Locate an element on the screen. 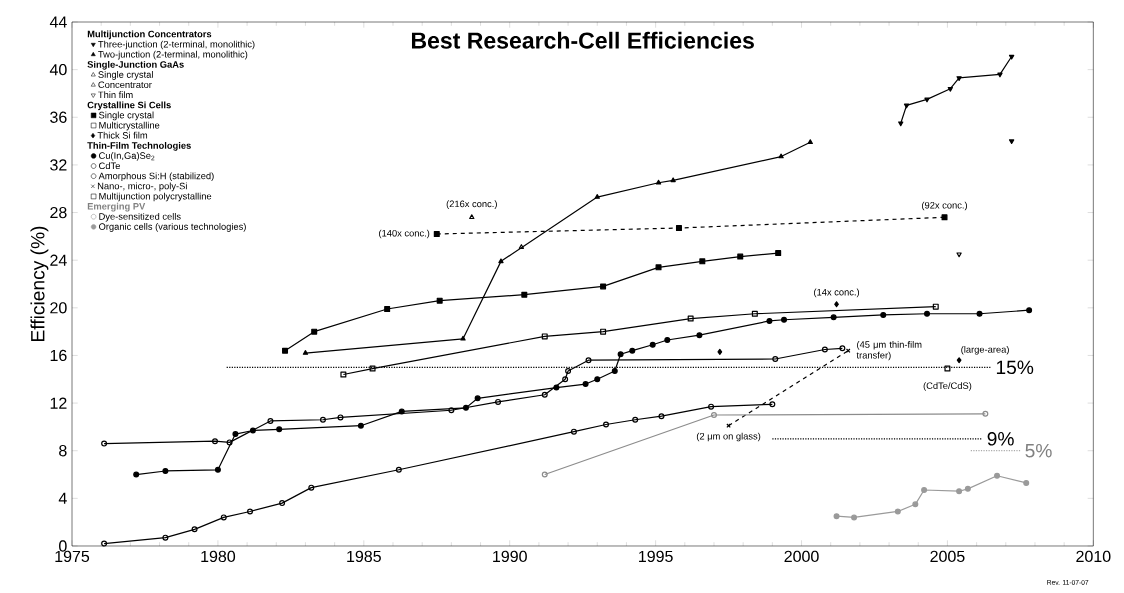 The image size is (1124, 593). x-tick-label: 1990 is located at coordinates (510, 556).